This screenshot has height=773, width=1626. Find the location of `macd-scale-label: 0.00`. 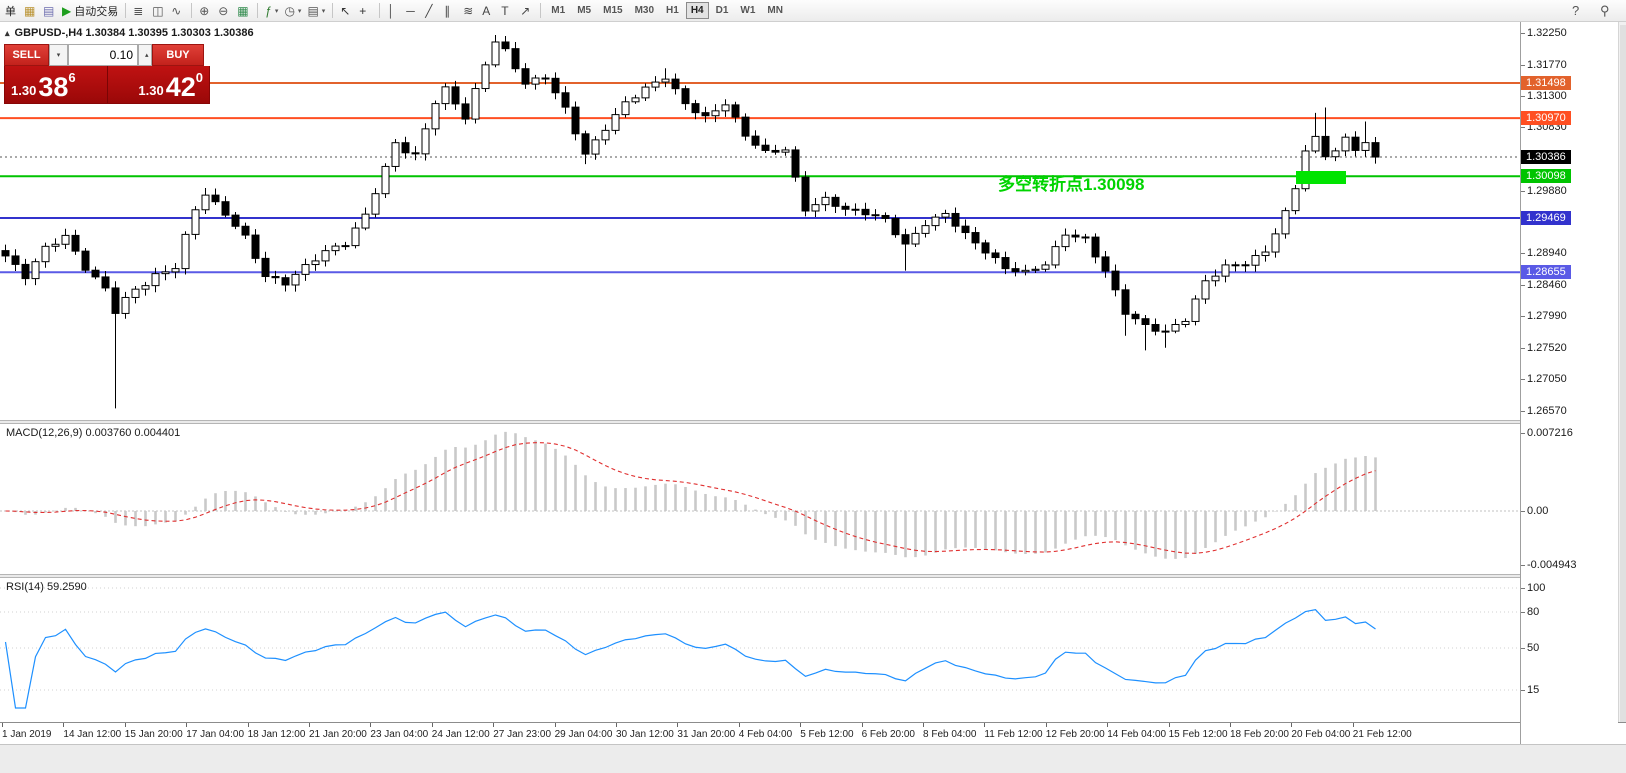

macd-scale-label: 0.00 is located at coordinates (1538, 511).